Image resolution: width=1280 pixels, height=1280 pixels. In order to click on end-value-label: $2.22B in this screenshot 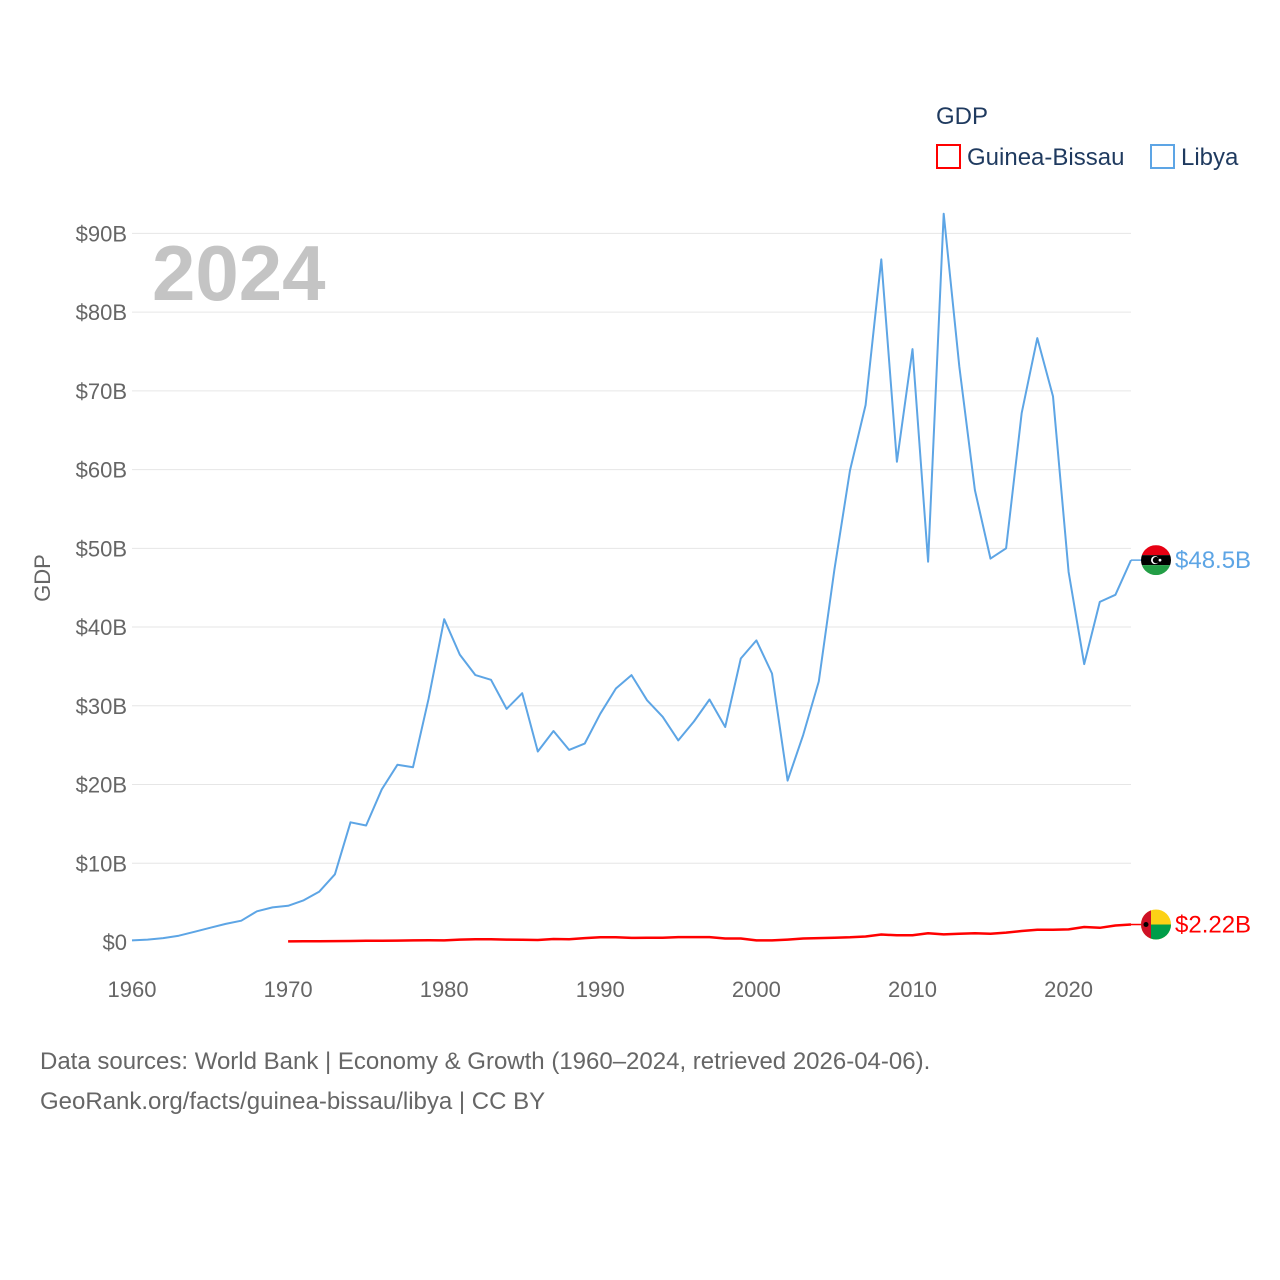, I will do `click(1213, 925)`.